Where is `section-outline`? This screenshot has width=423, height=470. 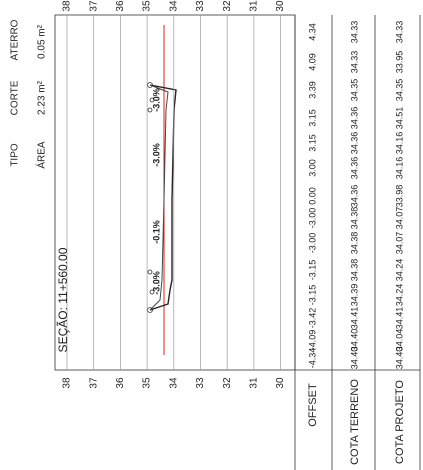 section-outline is located at coordinates (163, 197).